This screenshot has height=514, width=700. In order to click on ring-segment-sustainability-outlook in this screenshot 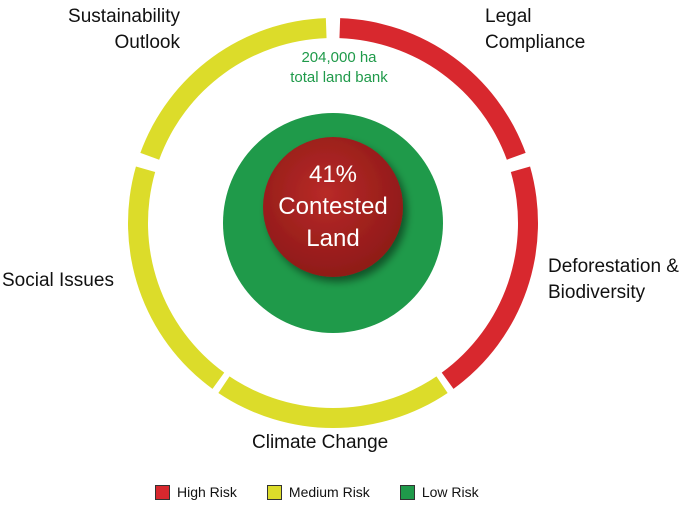, I will do `click(233, 89)`.